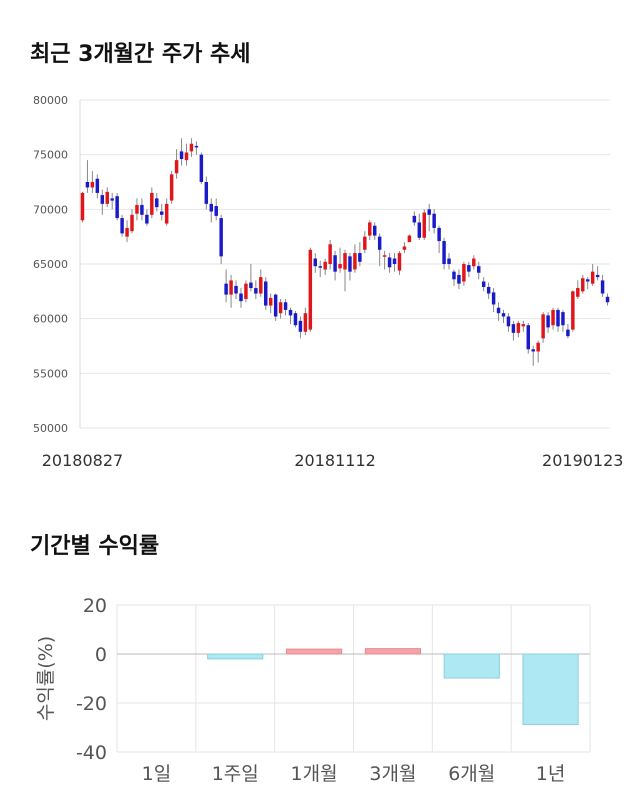 The height and width of the screenshot is (810, 640). Describe the element at coordinates (101, 655) in the screenshot. I see `y-tick-label: 0` at that location.